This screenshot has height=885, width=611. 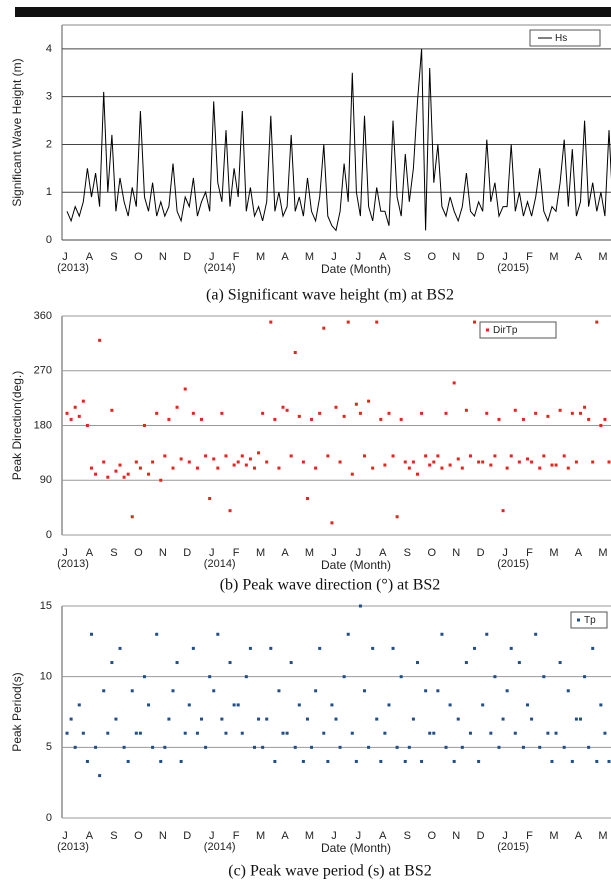 What do you see at coordinates (513, 564) in the screenshot?
I see `x-year-label: (2015)` at bounding box center [513, 564].